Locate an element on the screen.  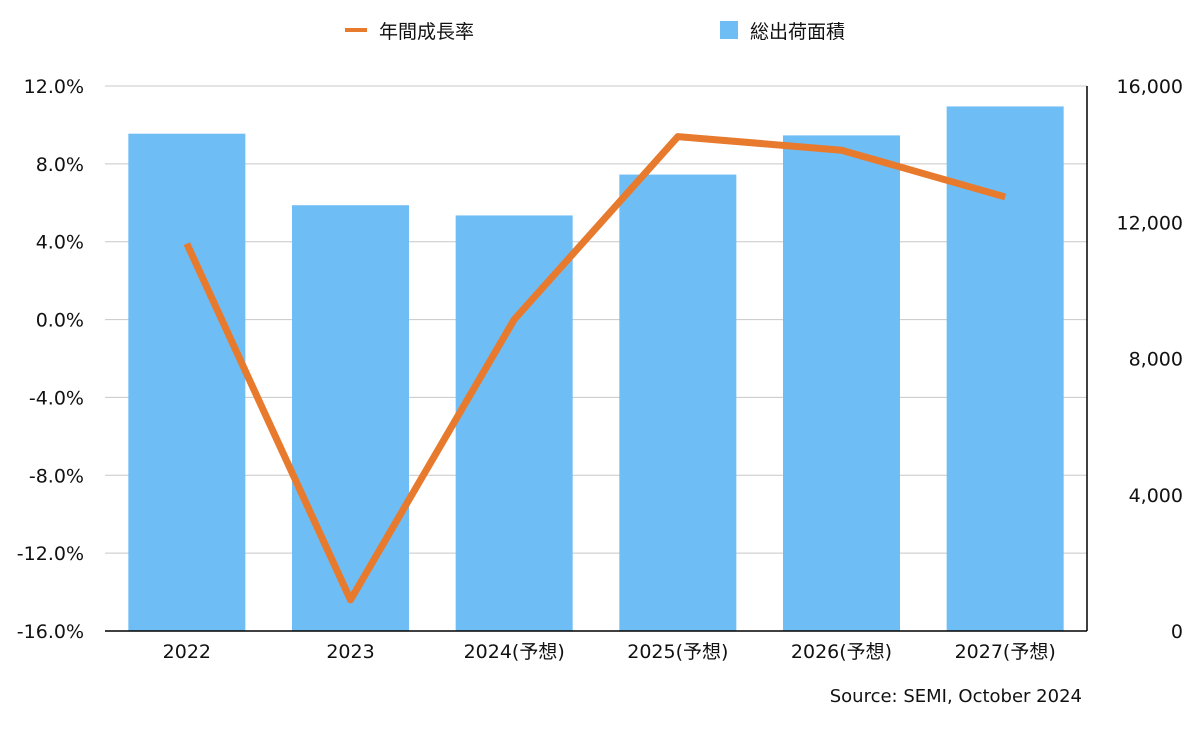
legend-line-entry: 年間成長率 is located at coordinates (409, 30).